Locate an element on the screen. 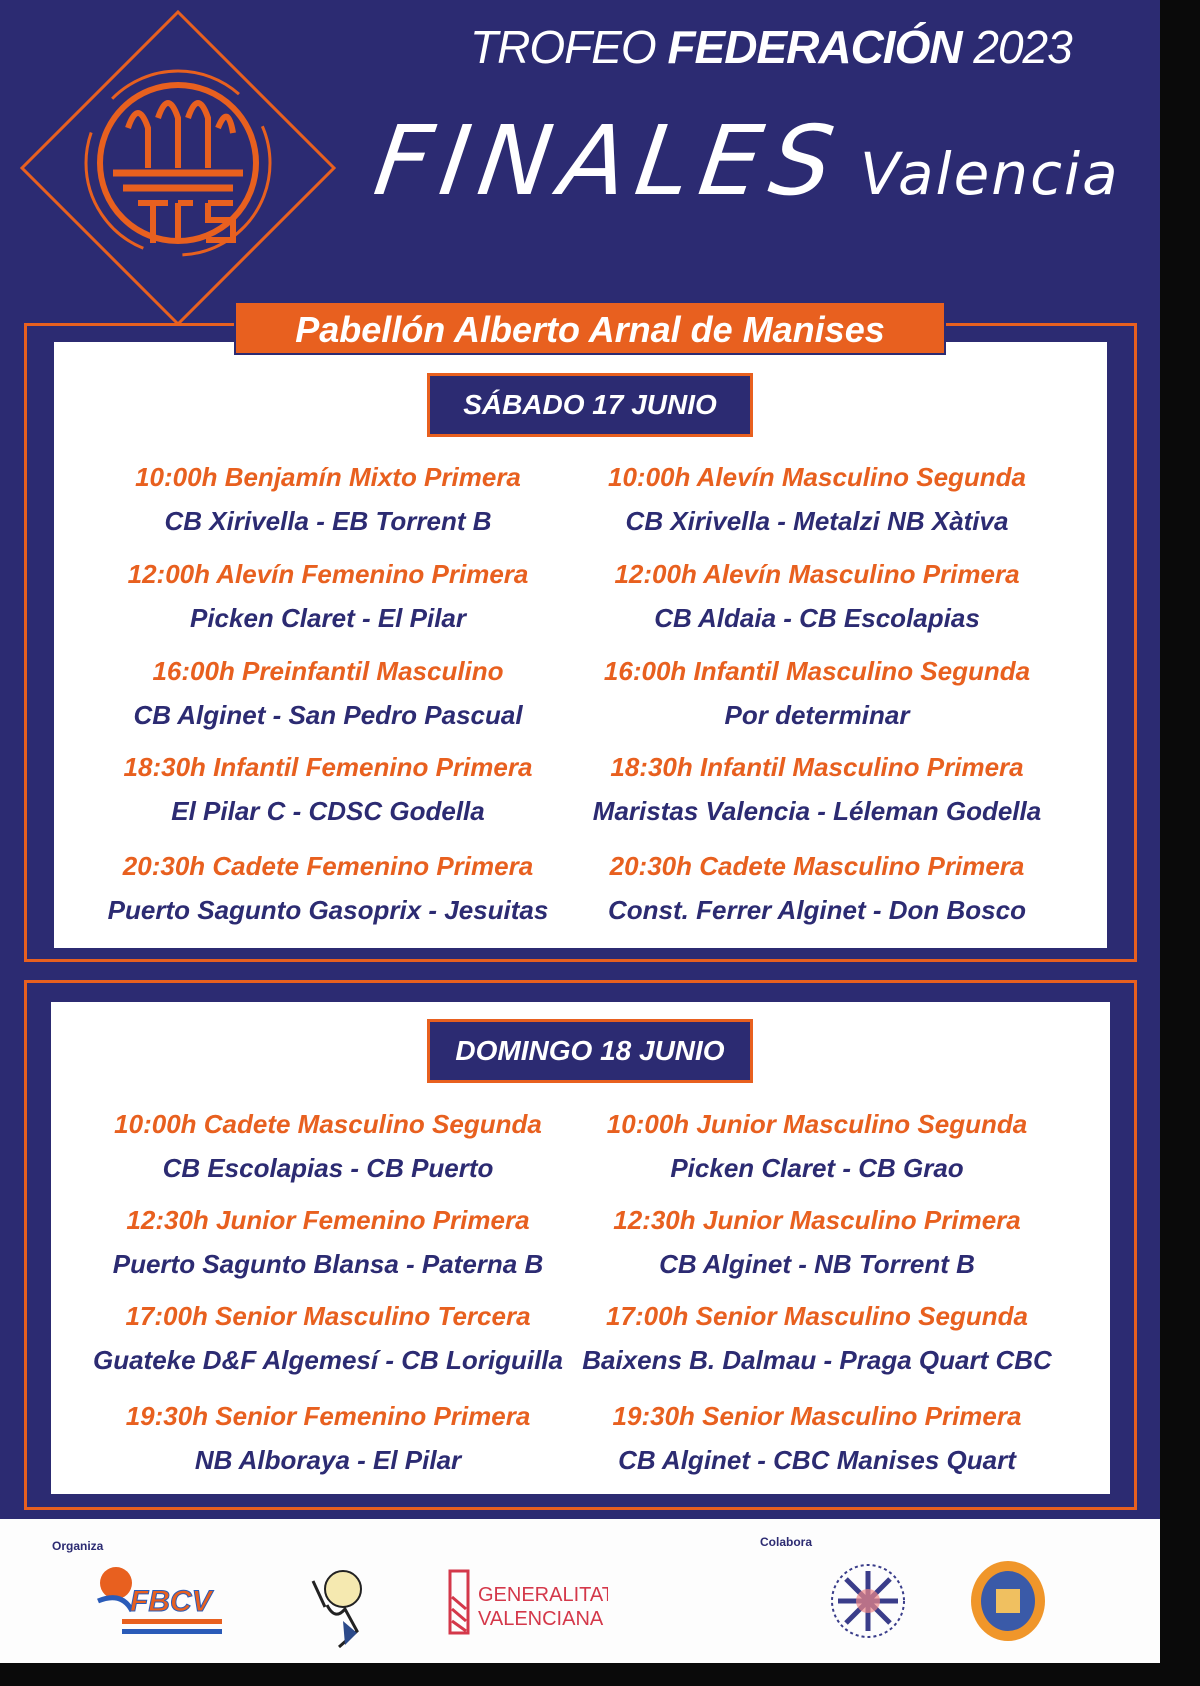  match-title: 10:00h Junior Masculino Segunda is located at coordinates (817, 1124).